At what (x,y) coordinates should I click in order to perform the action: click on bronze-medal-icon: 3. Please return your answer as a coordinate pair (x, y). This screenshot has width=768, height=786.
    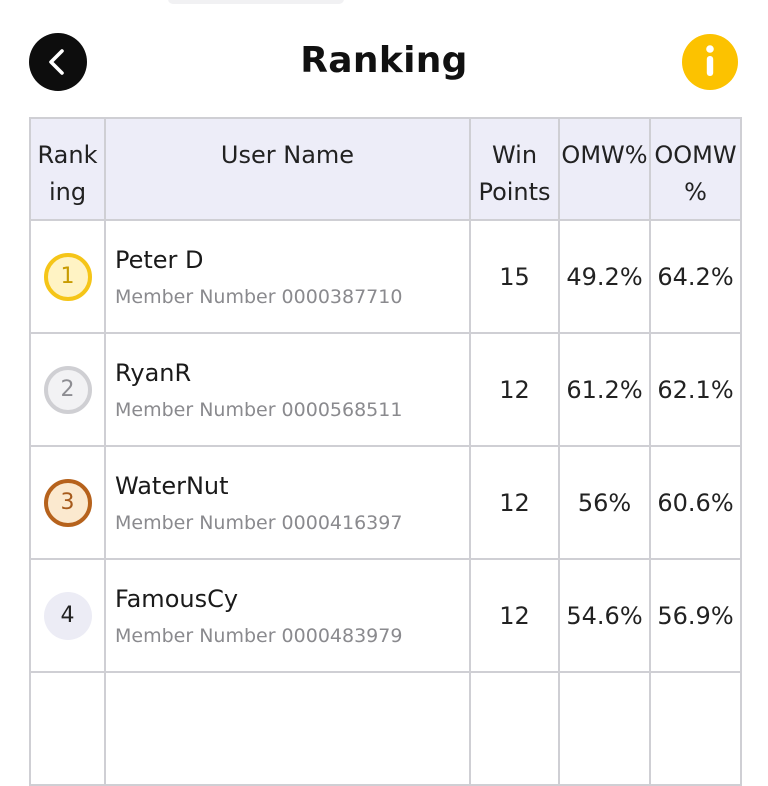
    Looking at the image, I should click on (67, 502).